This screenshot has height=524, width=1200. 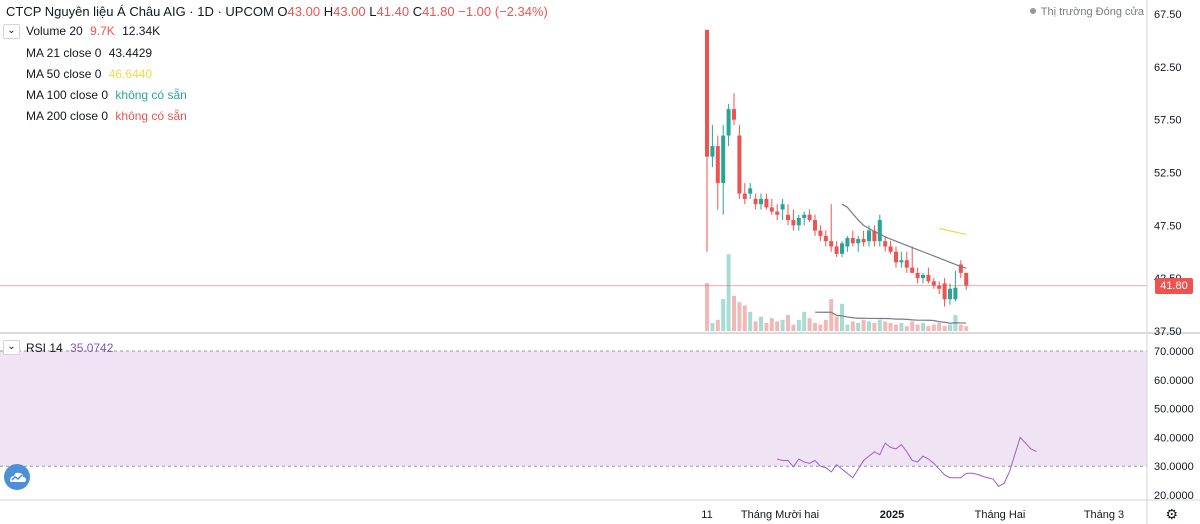 What do you see at coordinates (1174, 467) in the screenshot?
I see `rsi-tick-label: 30.0000` at bounding box center [1174, 467].